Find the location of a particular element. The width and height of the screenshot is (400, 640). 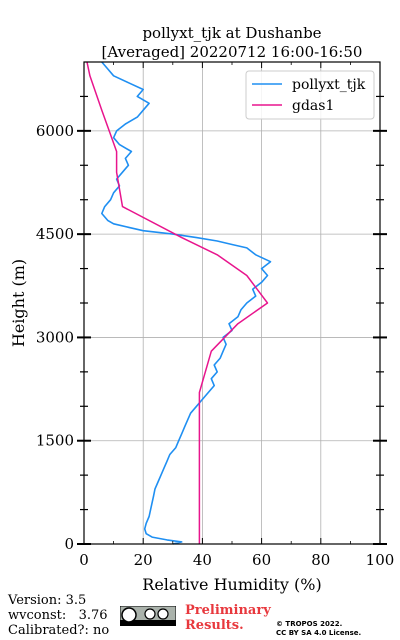

copyright-line1: © TROPOS 2022. is located at coordinates (309, 624).